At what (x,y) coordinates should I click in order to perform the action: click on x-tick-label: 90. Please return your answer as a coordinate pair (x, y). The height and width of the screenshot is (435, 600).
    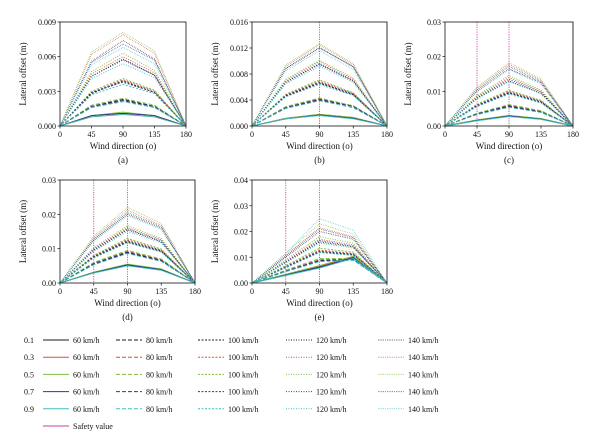
    Looking at the image, I should click on (128, 291).